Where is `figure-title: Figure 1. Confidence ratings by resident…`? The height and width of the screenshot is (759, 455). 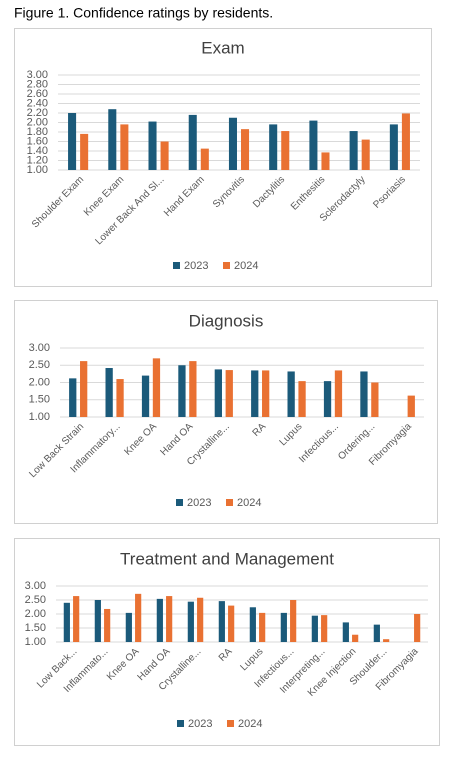 figure-title: Figure 1. Confidence ratings by resident… is located at coordinates (143, 13).